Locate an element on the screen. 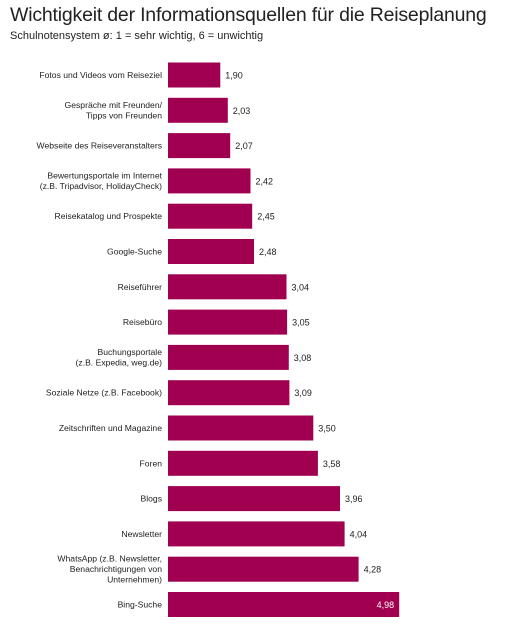 Image resolution: width=510 pixels, height=624 pixels. category-label: Reisebüro is located at coordinates (142, 322).